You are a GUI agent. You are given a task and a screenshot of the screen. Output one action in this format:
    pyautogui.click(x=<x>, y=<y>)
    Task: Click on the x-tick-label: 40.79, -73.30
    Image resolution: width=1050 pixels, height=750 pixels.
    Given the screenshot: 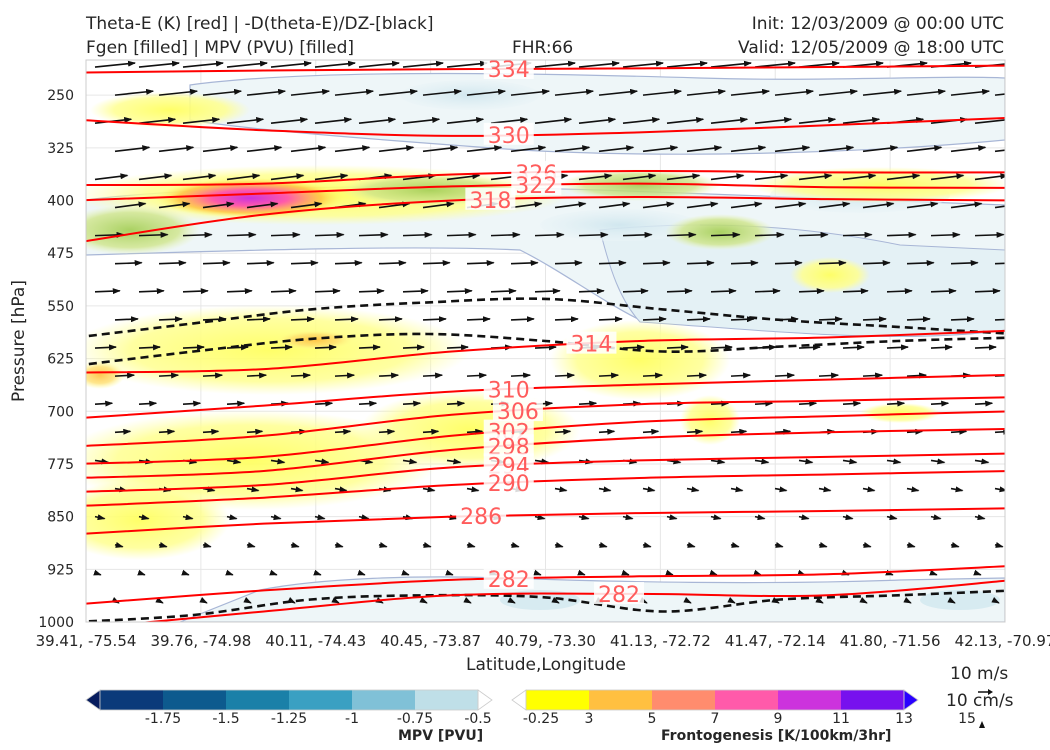 What is the action you would take?
    pyautogui.click(x=545, y=641)
    